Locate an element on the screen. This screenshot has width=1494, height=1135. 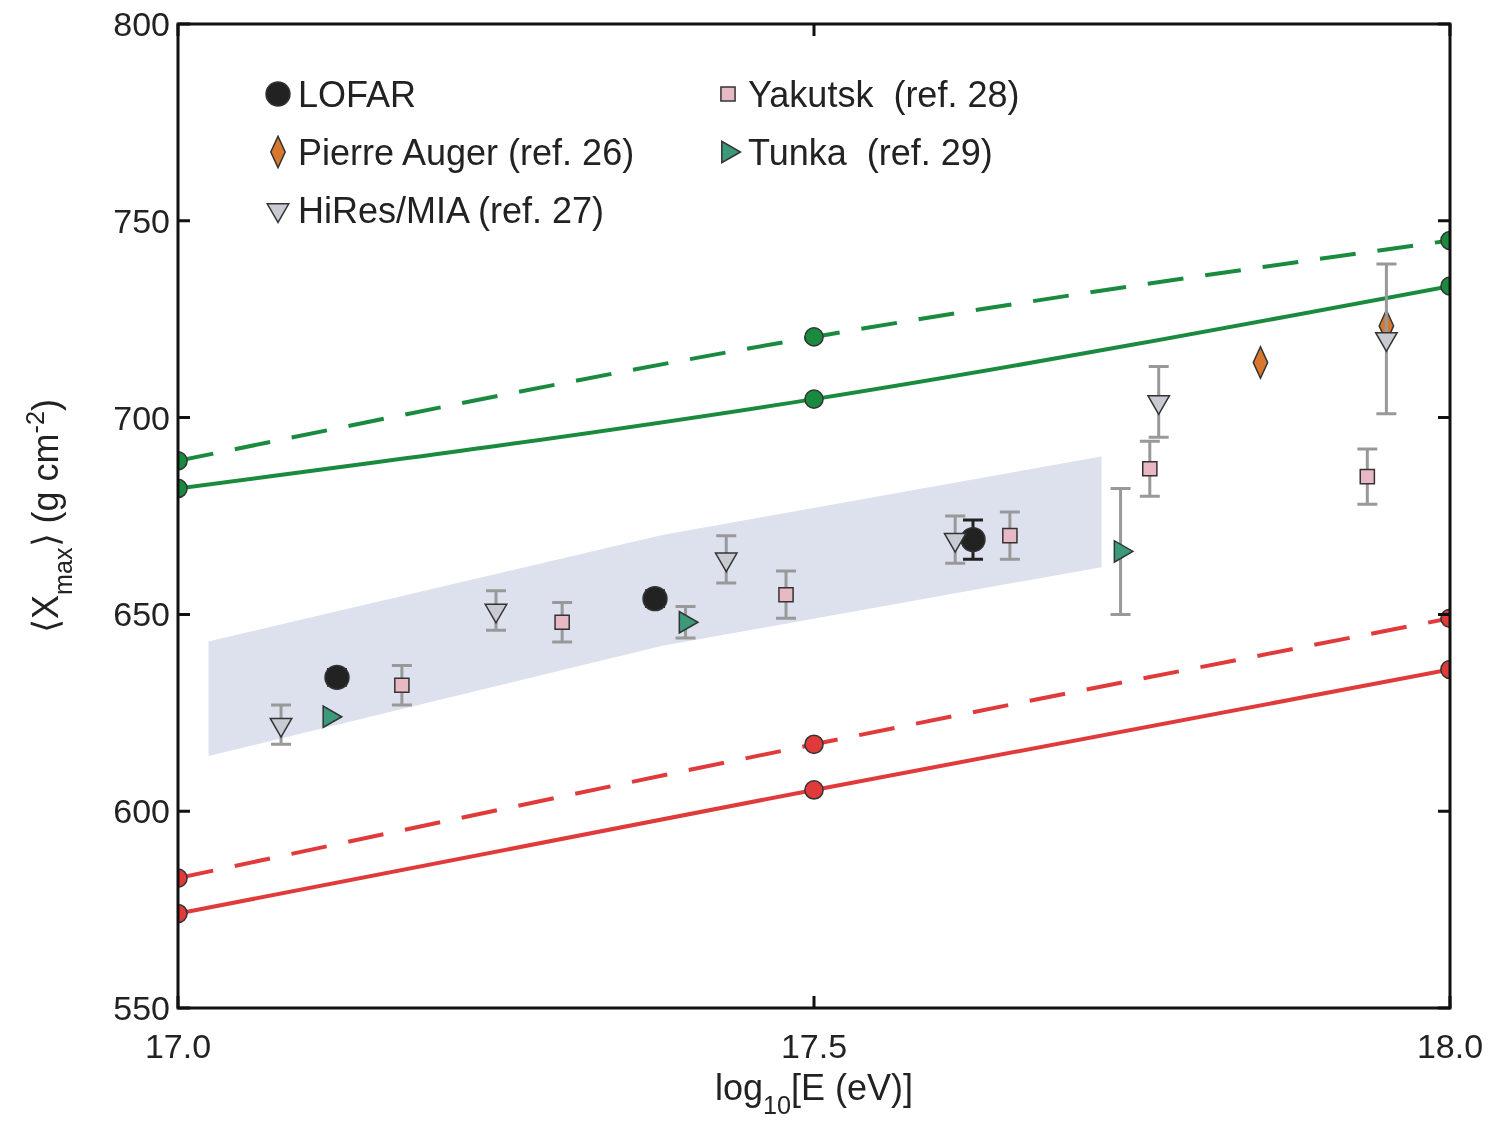
legend-label: HiRes/MIA (ref. 27) is located at coordinates (451, 210).